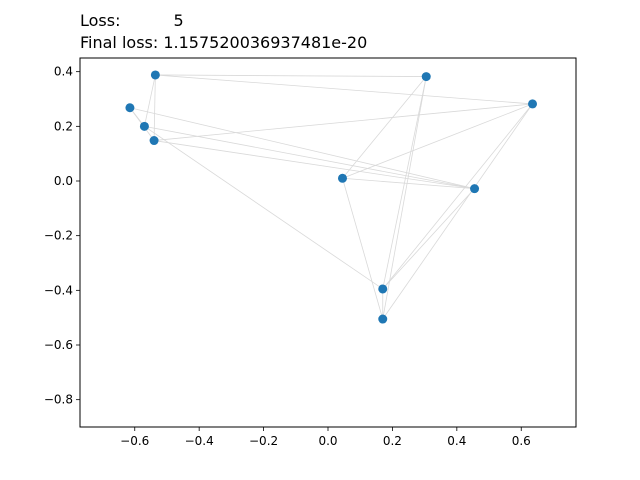 The height and width of the screenshot is (480, 640). I want to click on x-tick-label: −0.2, so click(263, 441).